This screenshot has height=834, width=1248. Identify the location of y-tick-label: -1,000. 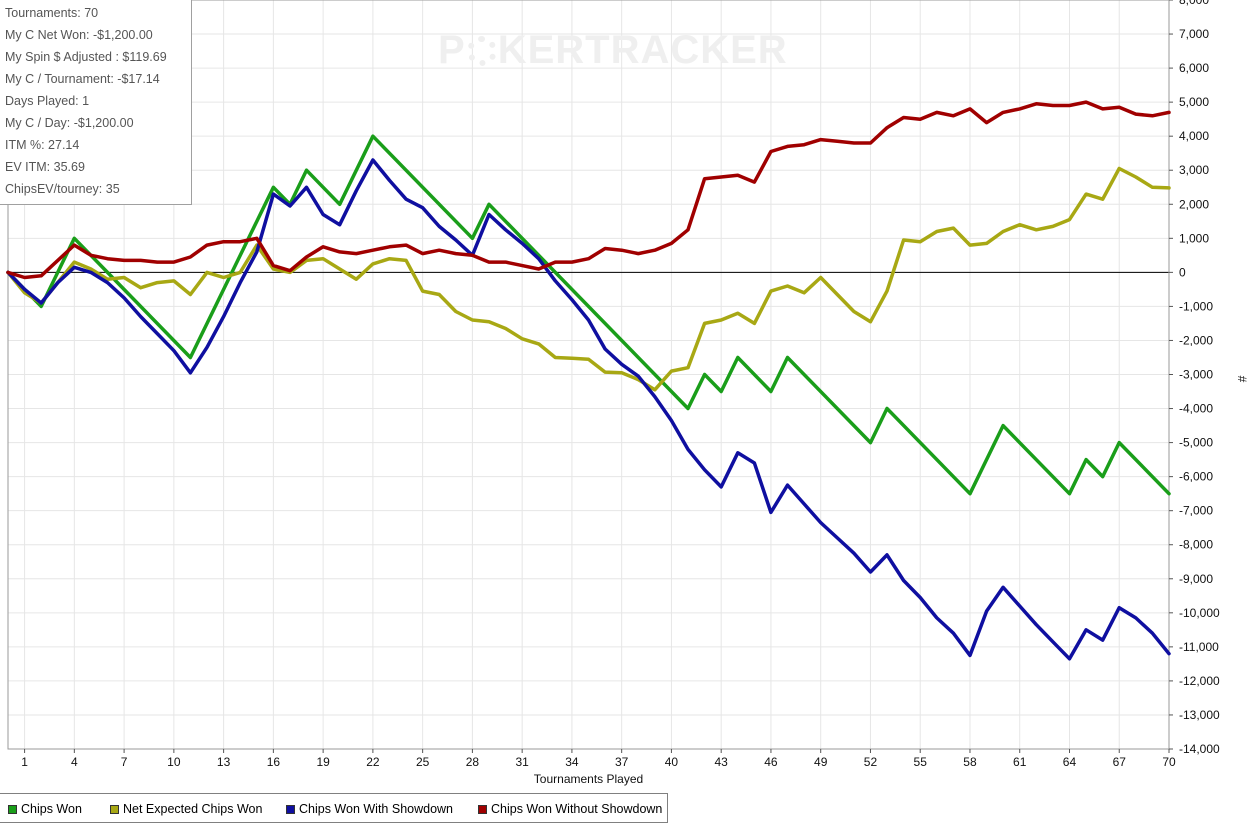
(1196, 306).